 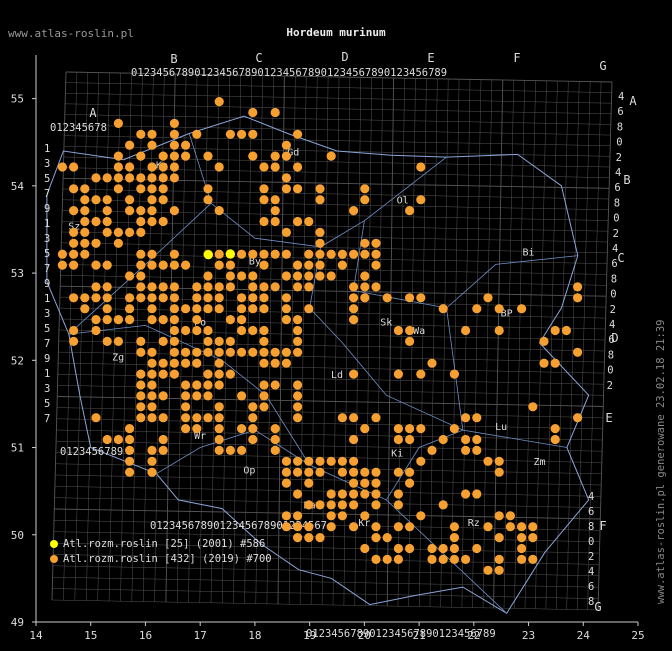 I want to click on y-tick-label: 54, so click(x=18, y=186).